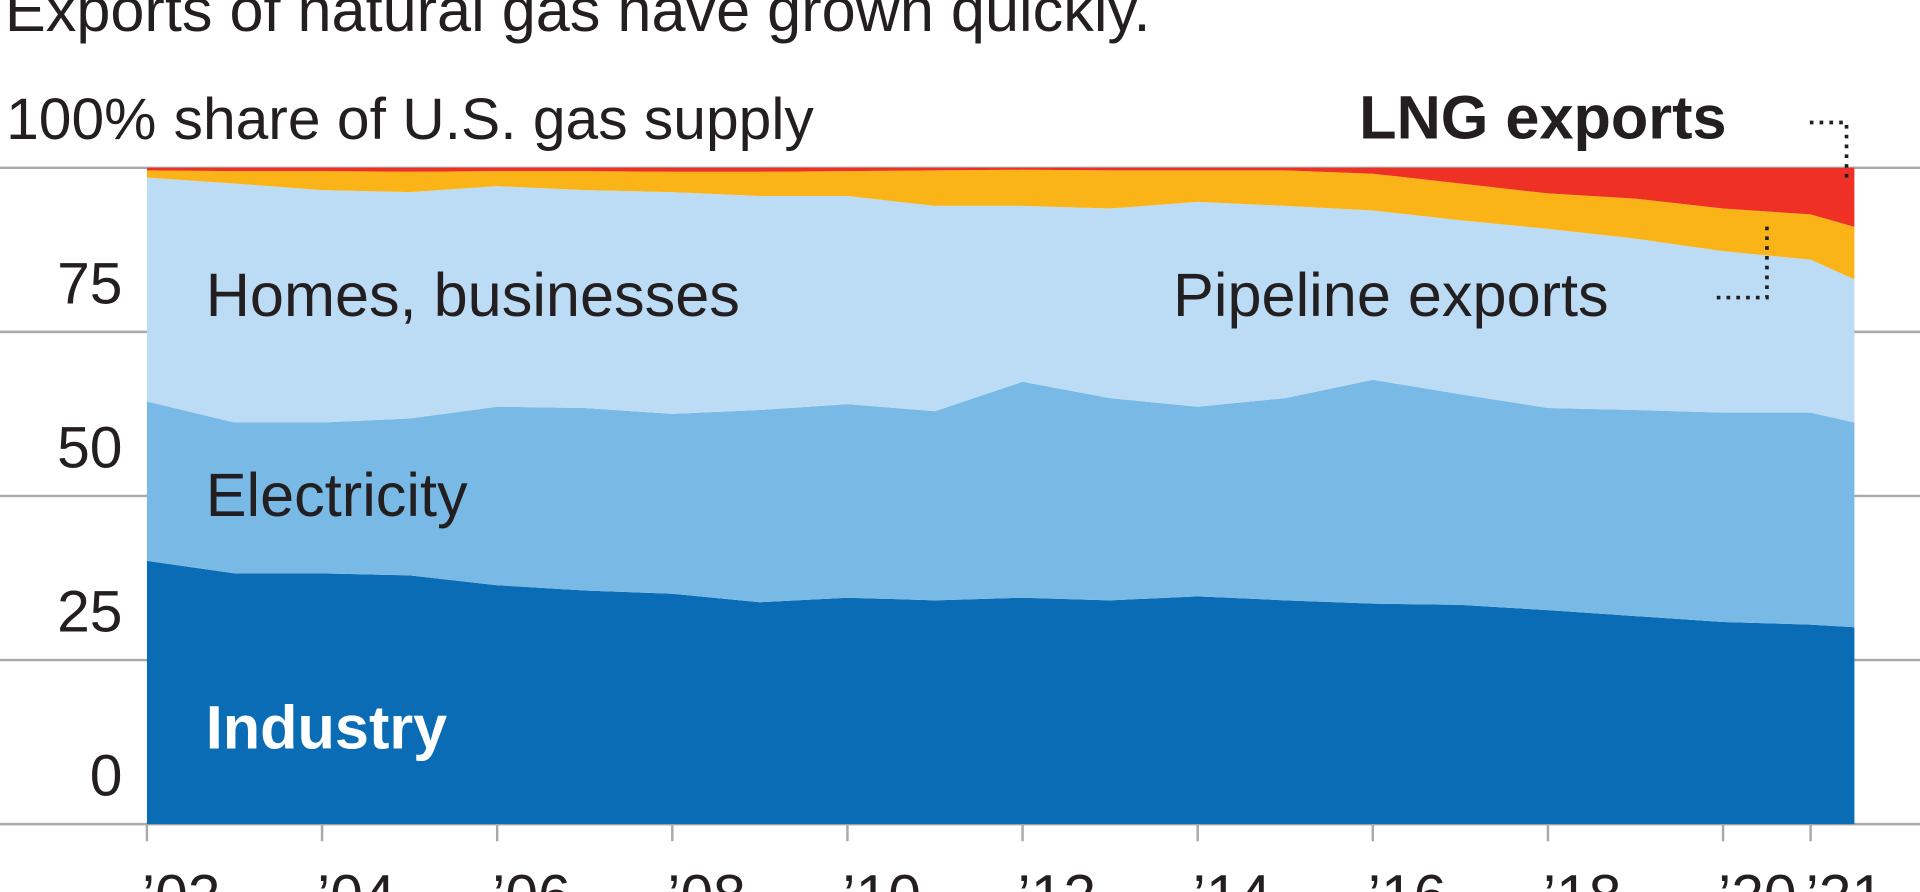  What do you see at coordinates (181, 878) in the screenshot?
I see `x-tick-label: ’02` at bounding box center [181, 878].